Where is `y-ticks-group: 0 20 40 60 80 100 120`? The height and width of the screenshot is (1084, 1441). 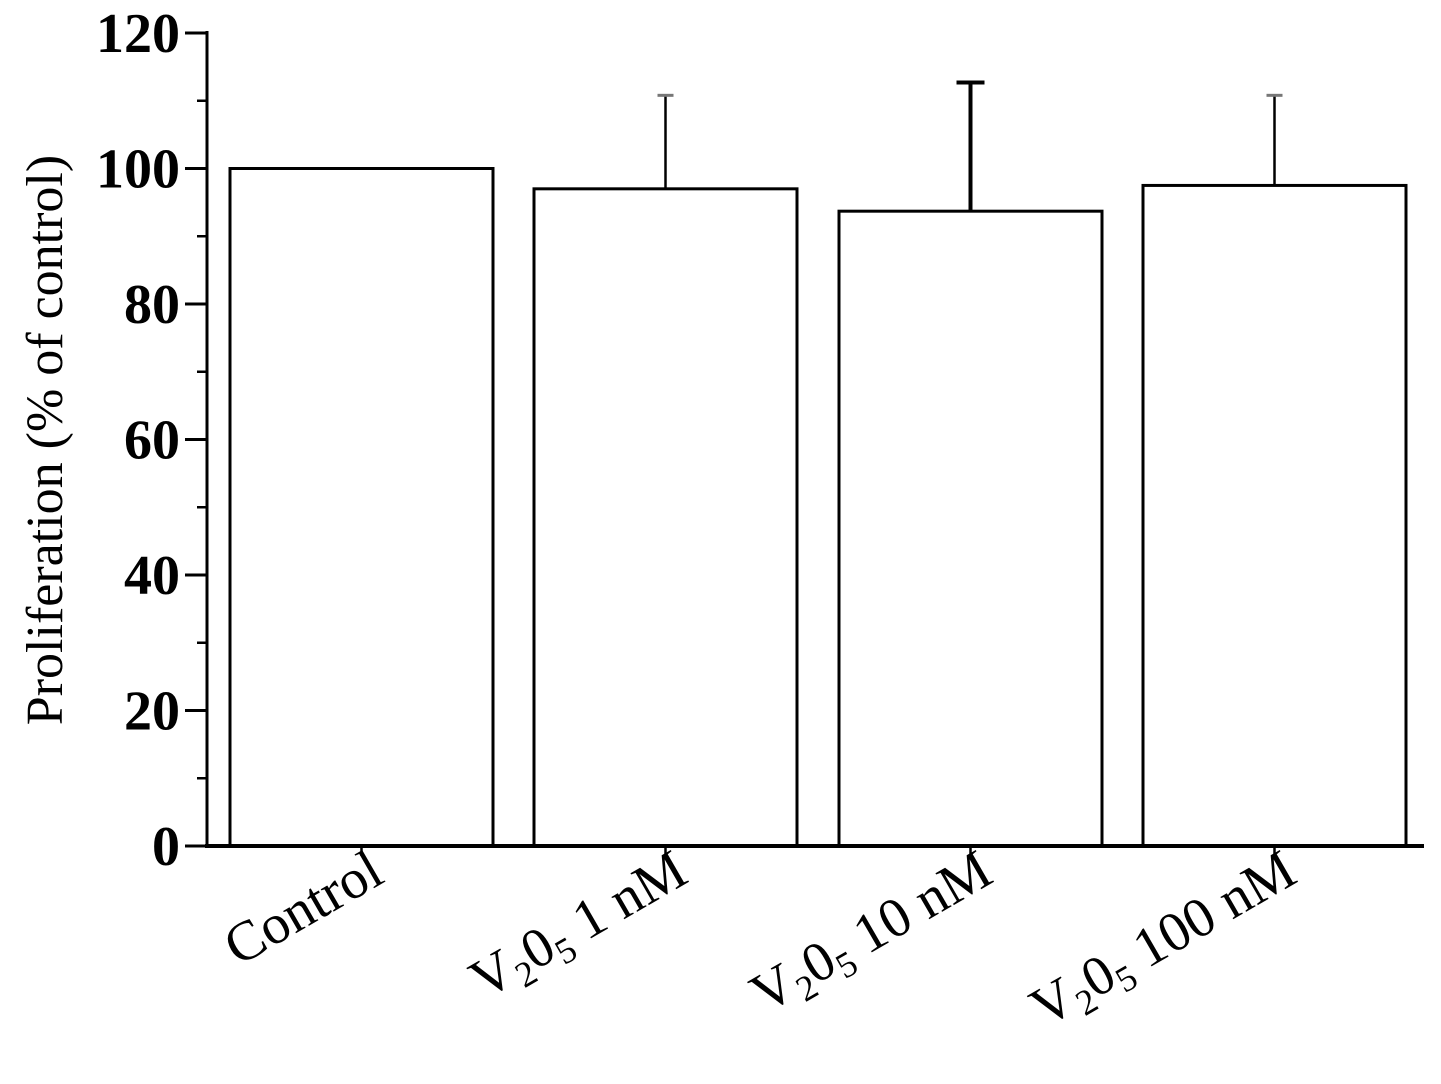 y-ticks-group: 0 20 40 60 80 100 120 is located at coordinates (151, 440).